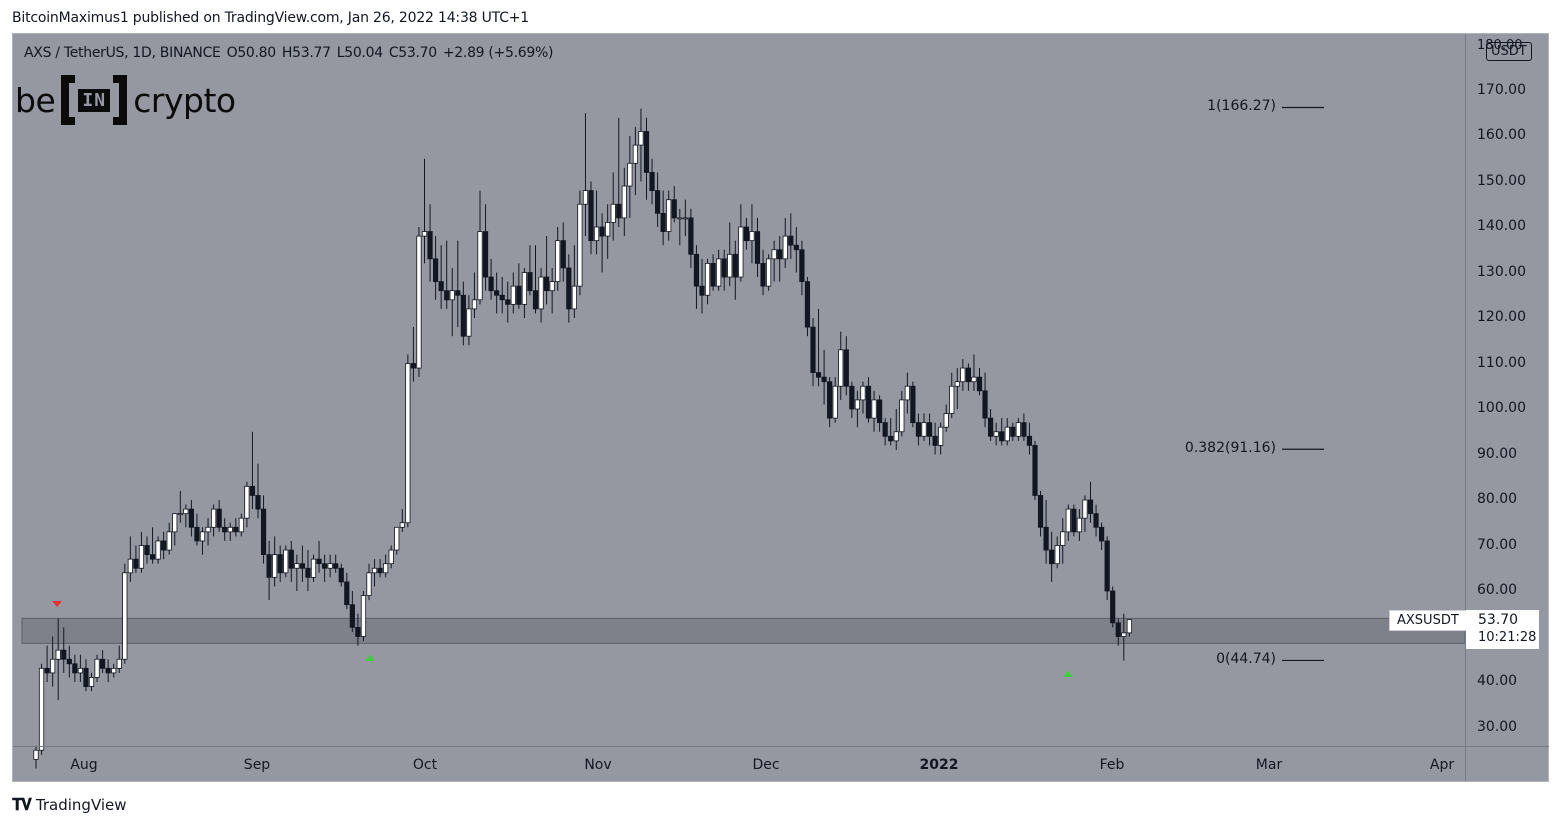 This screenshot has height=826, width=1562. Describe the element at coordinates (22, 804) in the screenshot. I see `tradingview-logo-icon: 𝐓𝐕` at that location.